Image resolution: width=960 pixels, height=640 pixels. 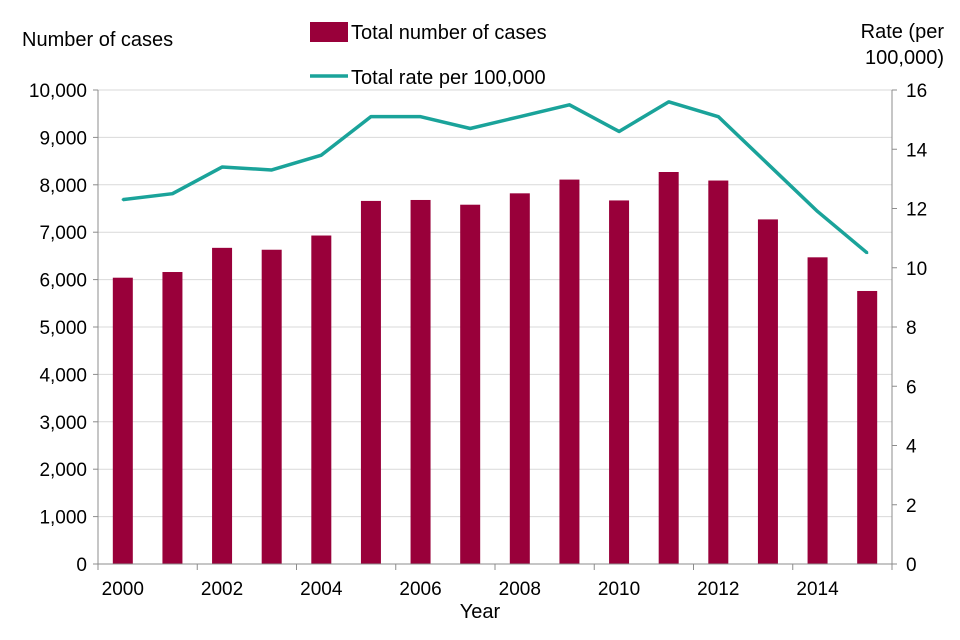 I want to click on x-tick-label: 2002, so click(x=222, y=589).